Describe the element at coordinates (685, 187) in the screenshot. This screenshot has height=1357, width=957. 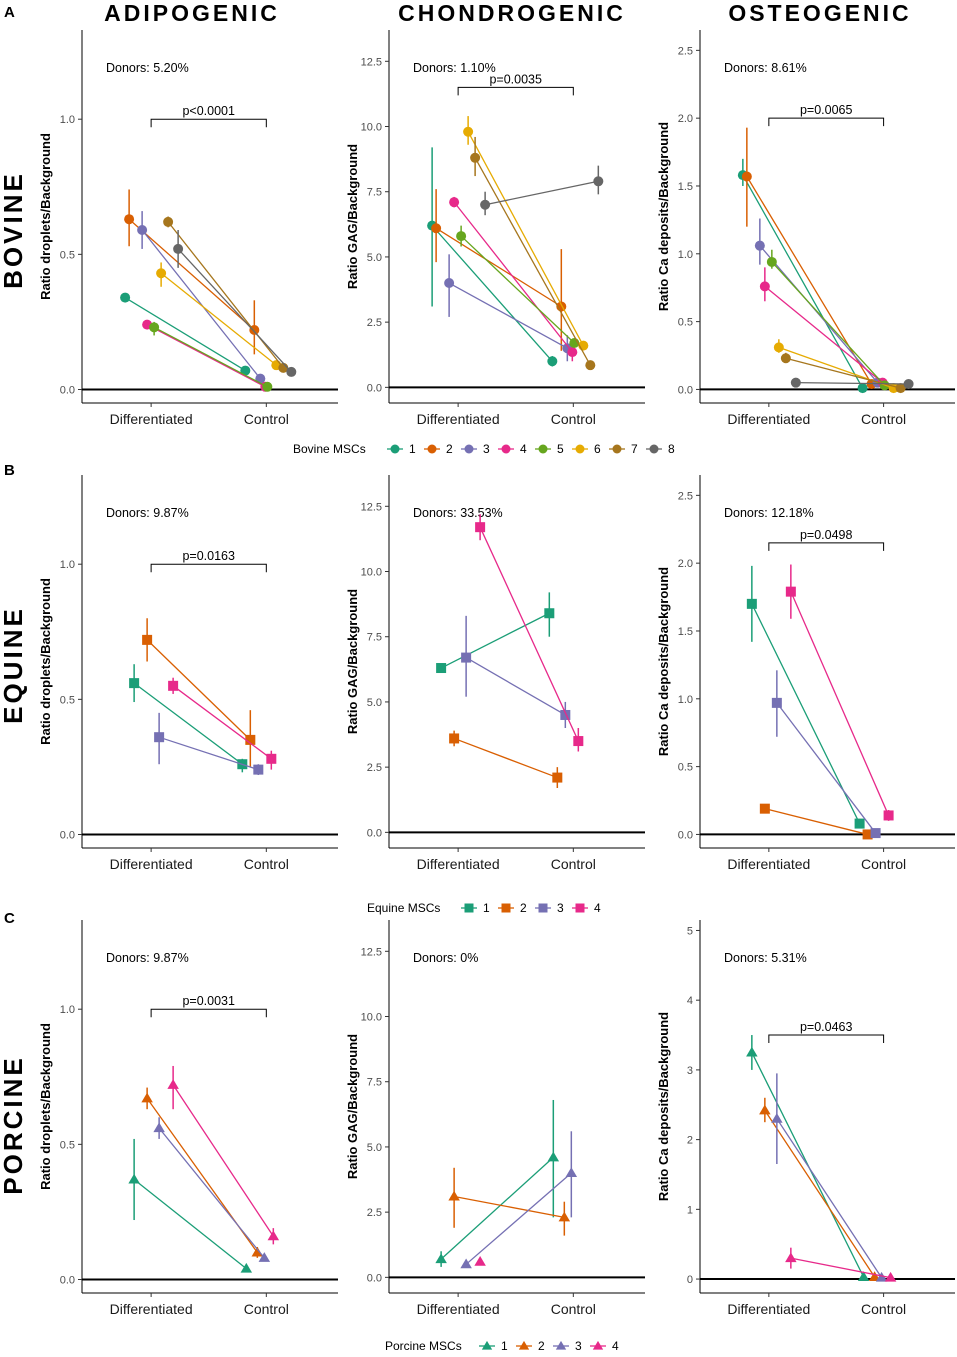
I see `y-tick-label: 1.5` at that location.